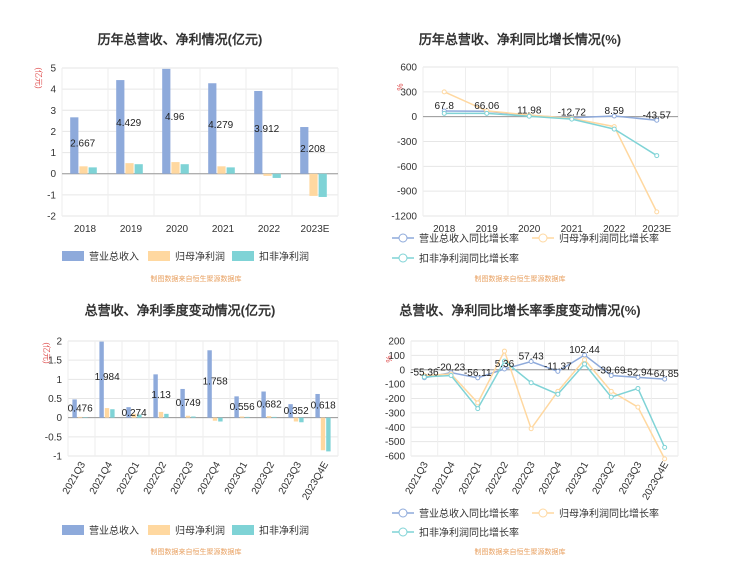 This screenshot has width=750, height=572. What do you see at coordinates (59, 380) in the screenshot?
I see `y-tick-label: 1` at bounding box center [59, 380].